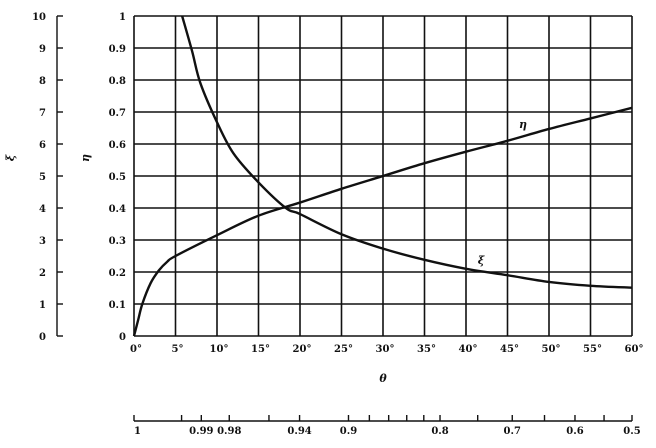 Image resolution: width=656 pixels, height=448 pixels. I want to click on xi-tick-label: 0, so click(42, 337).